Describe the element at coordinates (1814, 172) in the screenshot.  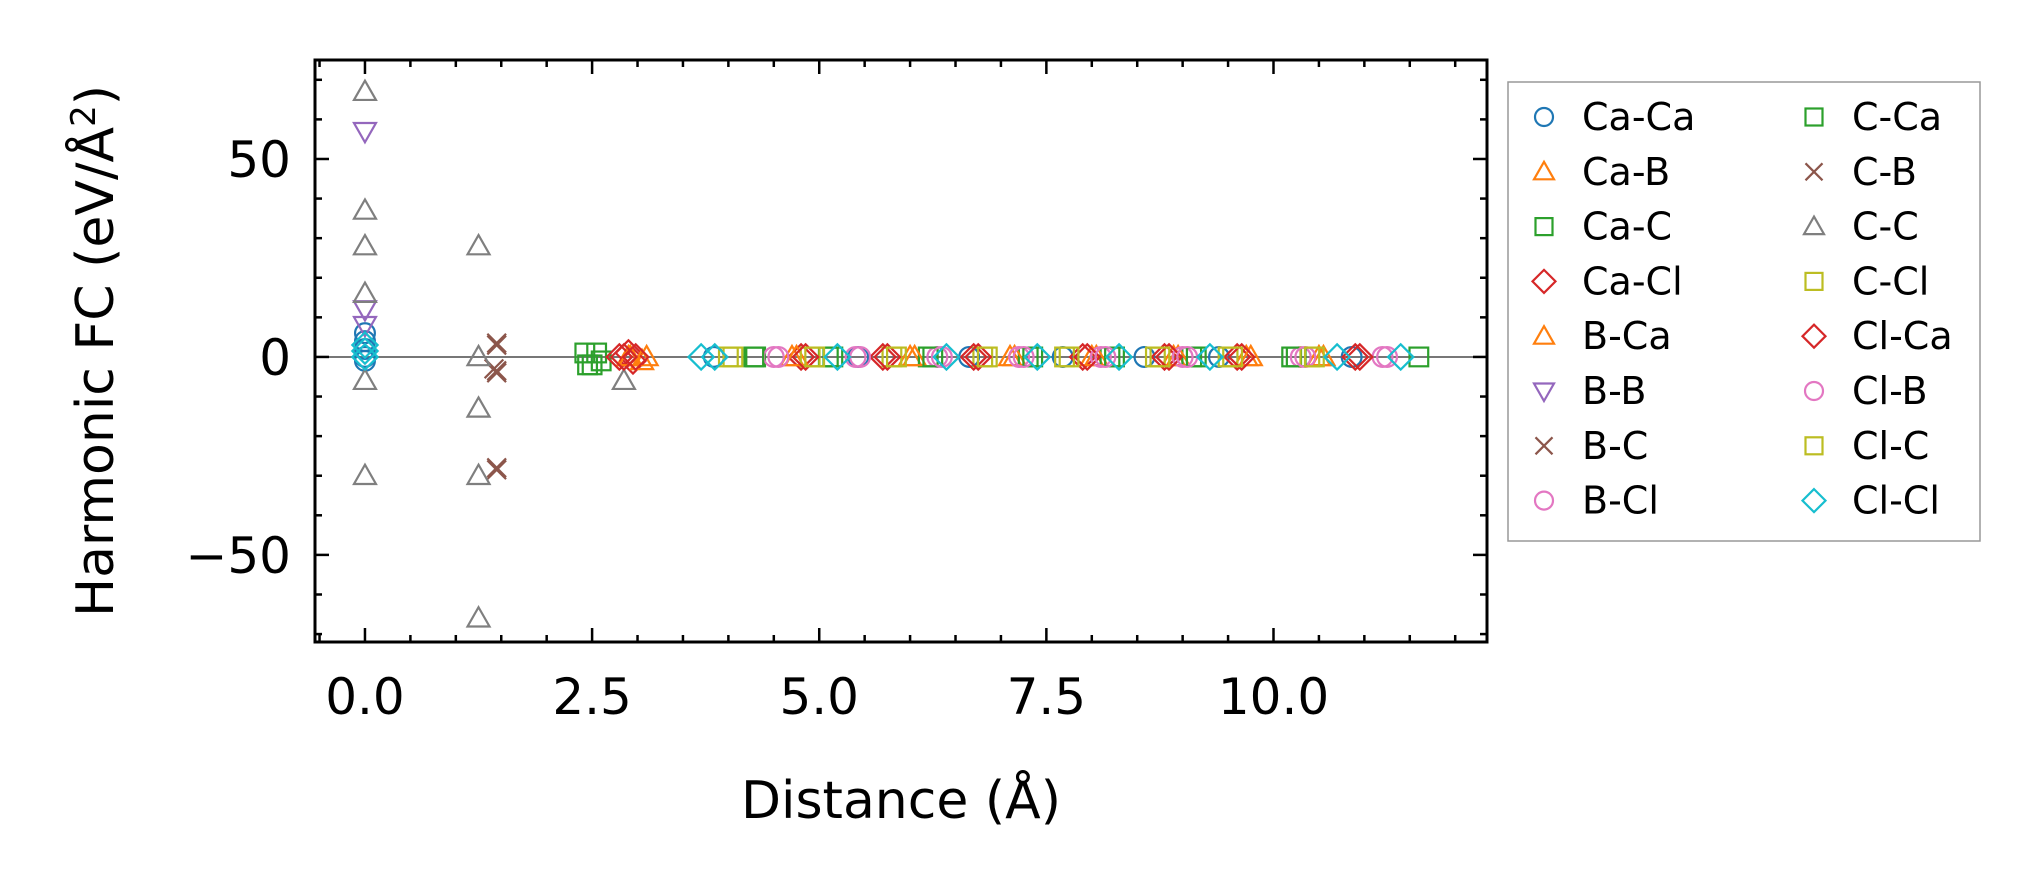
I see `legend-marker-c-b` at that location.